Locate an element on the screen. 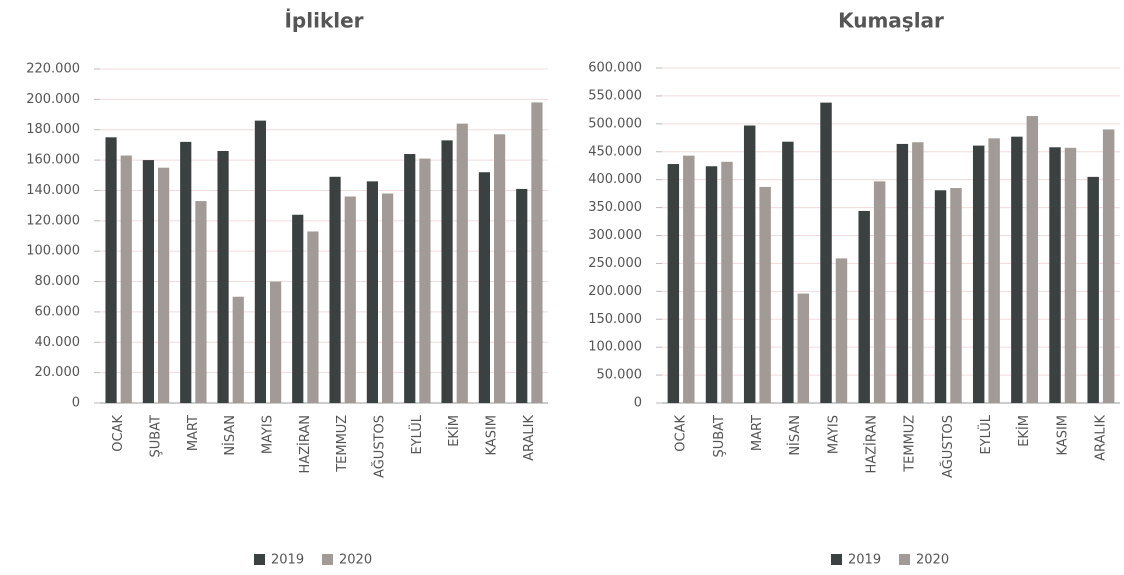  y-tick-label: 450.000 is located at coordinates (615, 151).